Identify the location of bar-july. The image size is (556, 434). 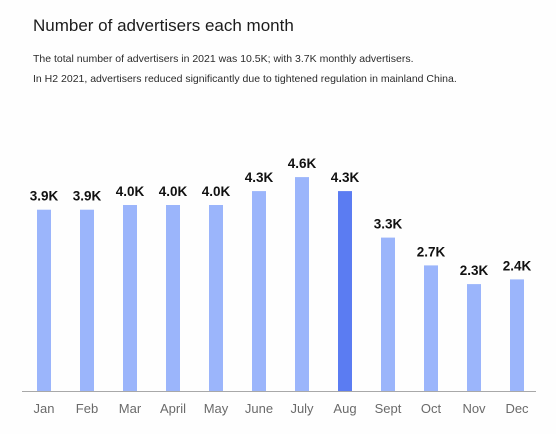
(302, 284).